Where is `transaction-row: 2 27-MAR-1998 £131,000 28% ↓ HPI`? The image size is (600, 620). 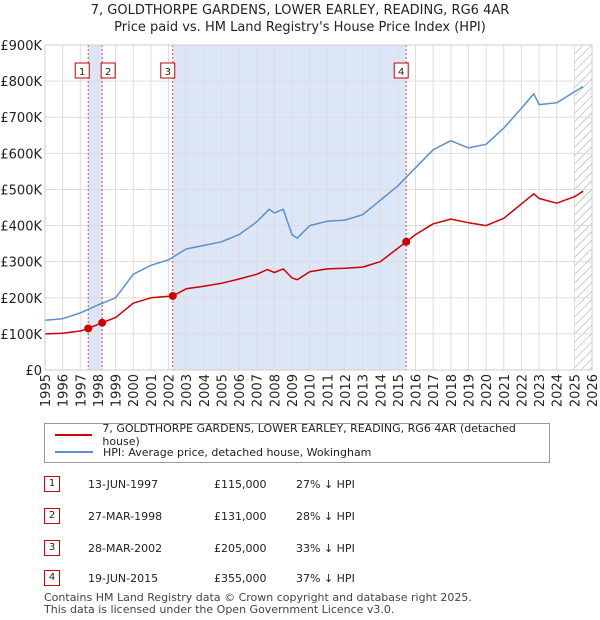
transaction-row: 2 27-MAR-1998 £131,000 28% ↓ HPI is located at coordinates (304, 517).